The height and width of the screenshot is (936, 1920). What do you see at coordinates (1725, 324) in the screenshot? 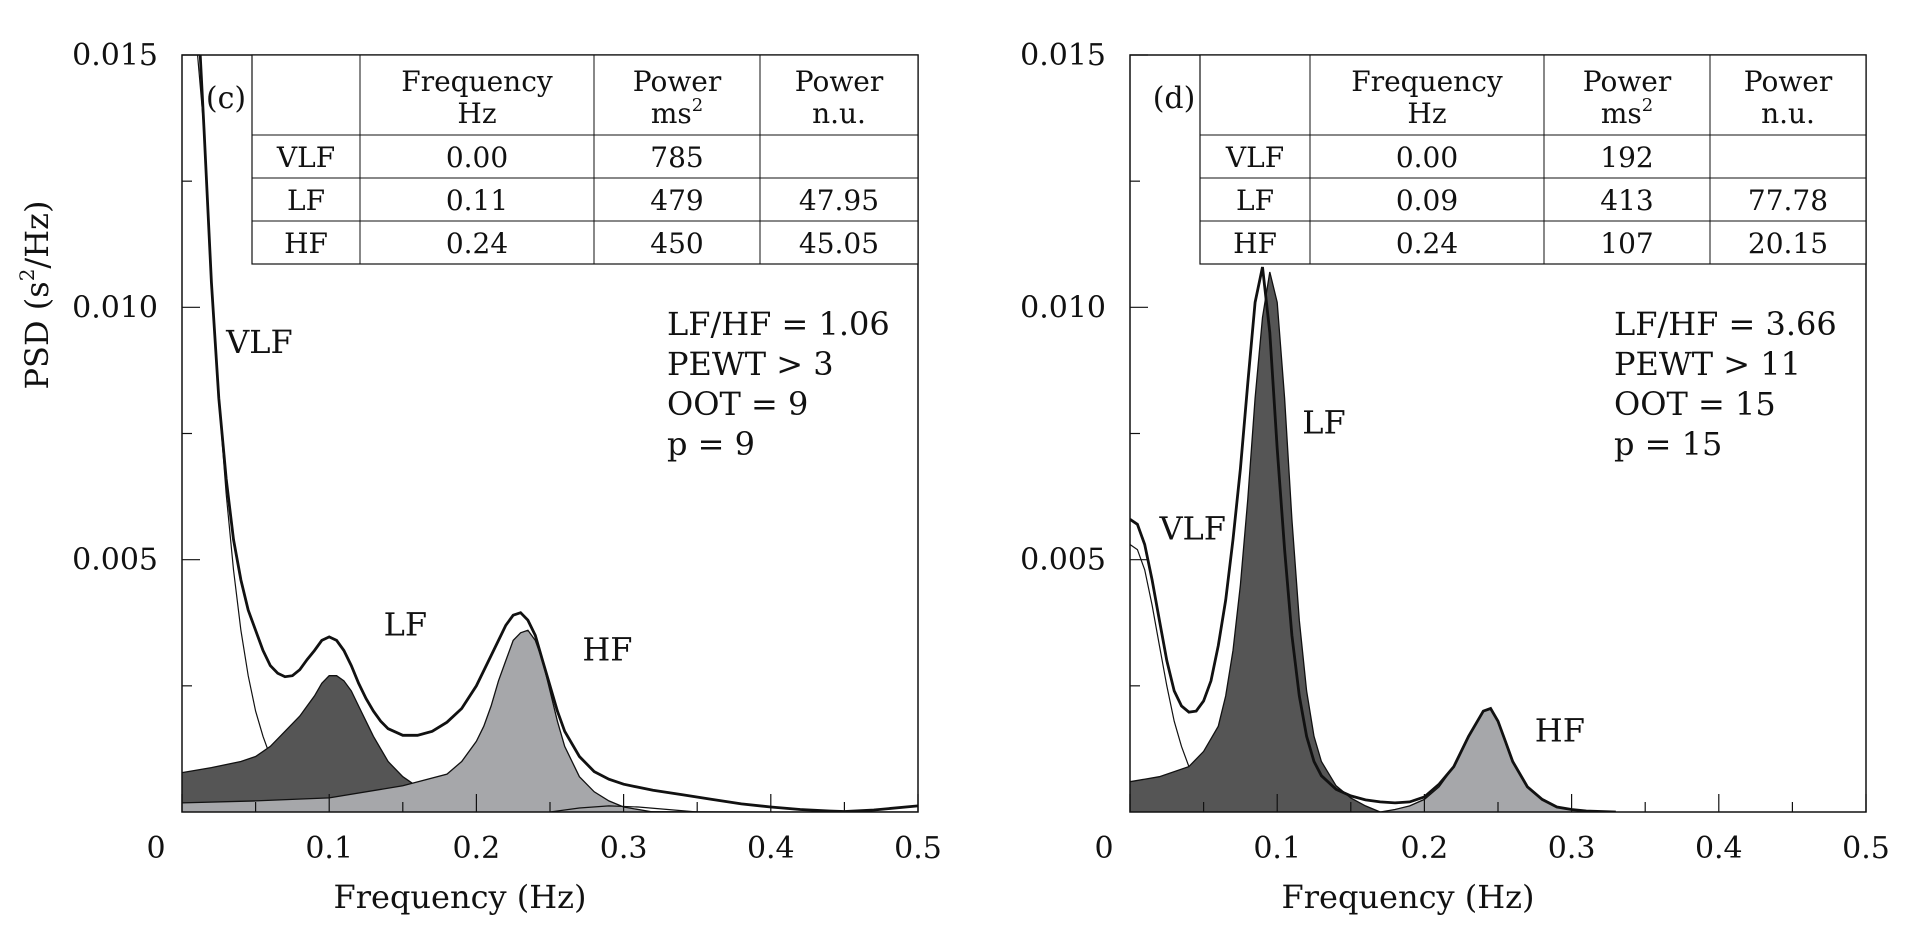
I see `stat-line: LF/HF = 3.66` at bounding box center [1725, 324].